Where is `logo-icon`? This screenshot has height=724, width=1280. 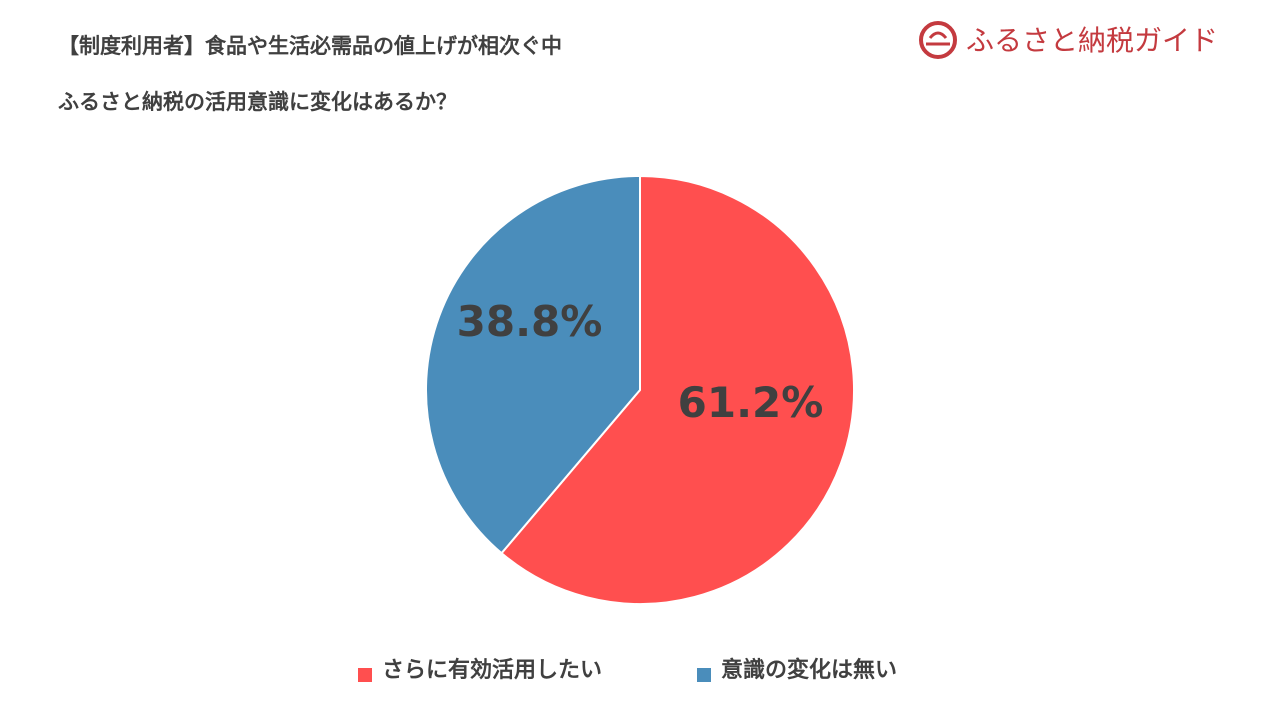 logo-icon is located at coordinates (938, 40).